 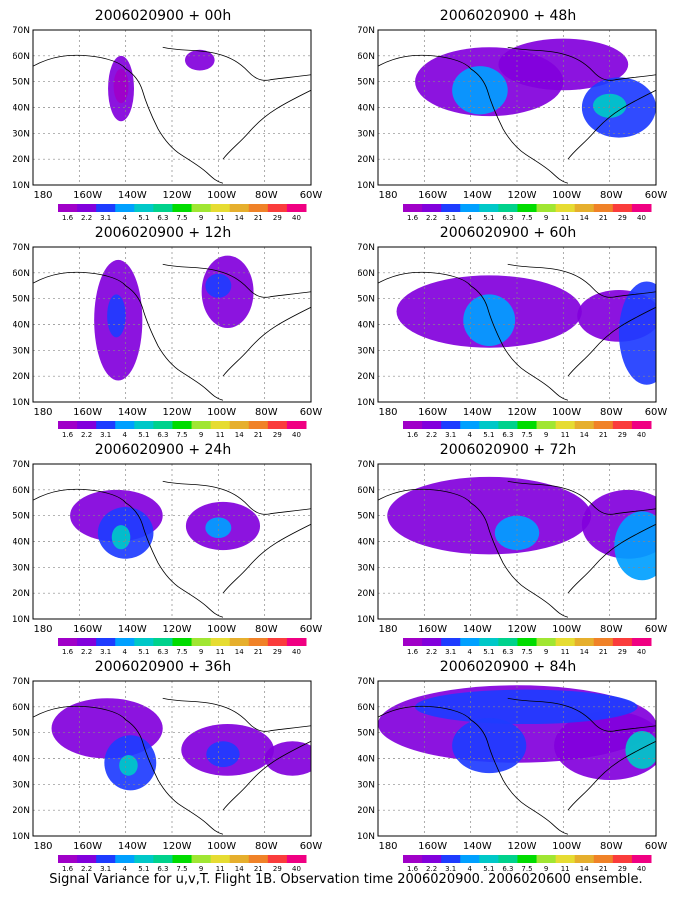 What do you see at coordinates (507, 869) in the screenshot?
I see `colorbar-label: 6.3` at bounding box center [507, 869].